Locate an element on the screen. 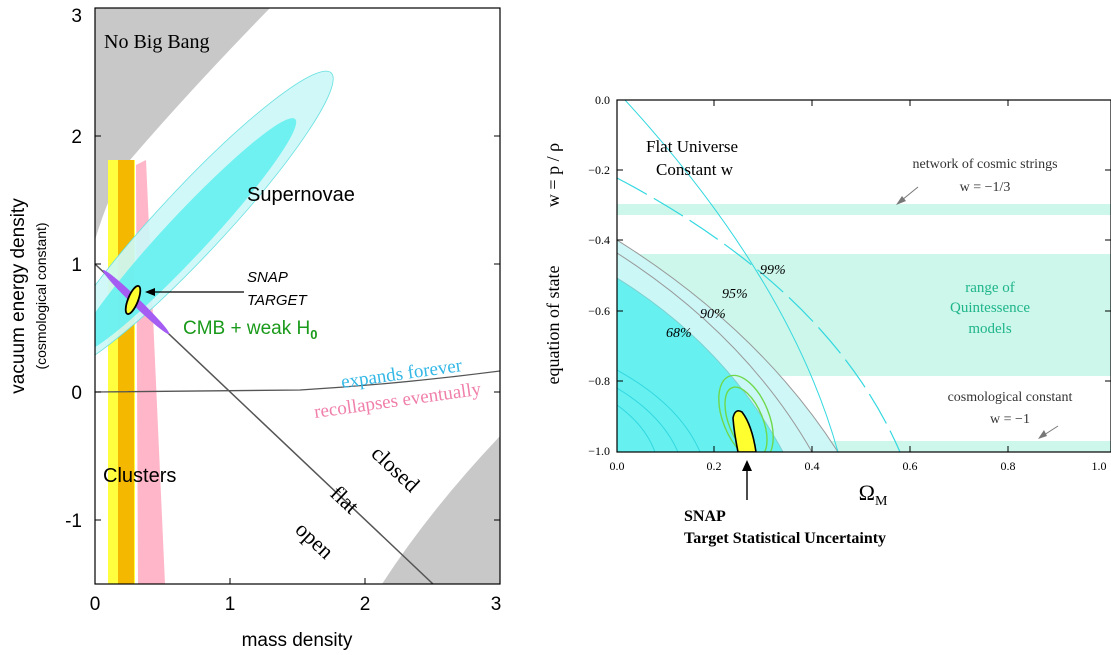 The width and height of the screenshot is (1111, 655). contour-90-label: 90% is located at coordinates (713, 314).